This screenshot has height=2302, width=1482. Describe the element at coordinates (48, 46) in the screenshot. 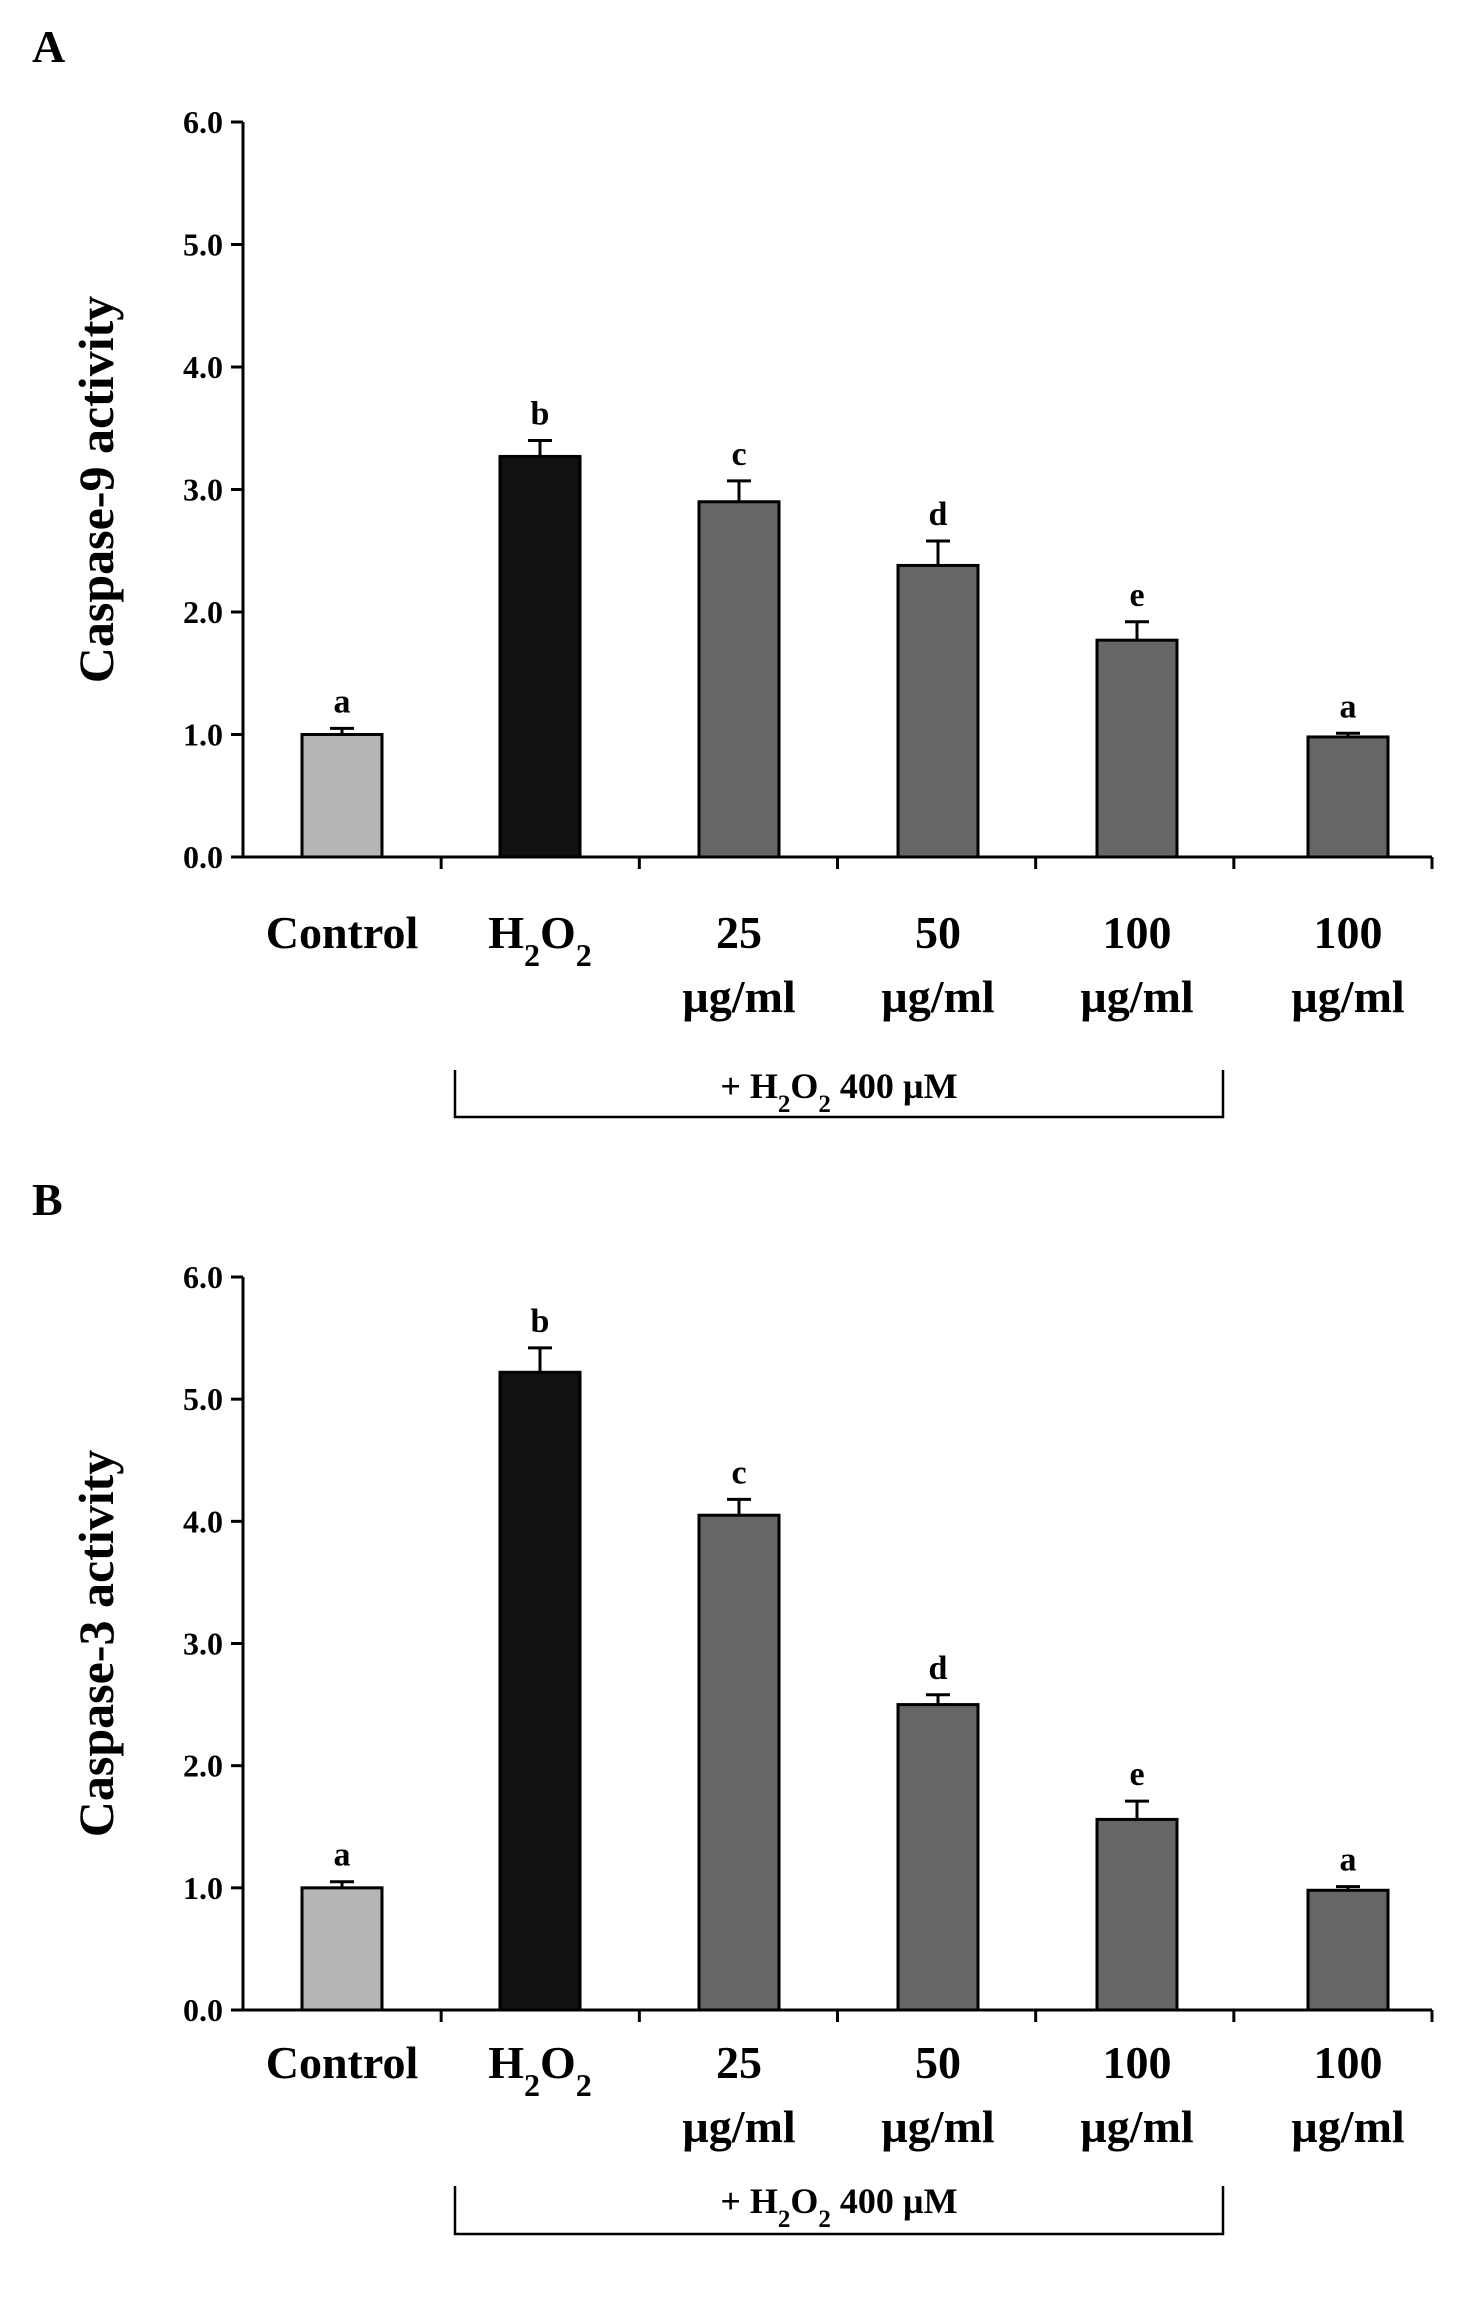

I see `panel-label: A` at that location.